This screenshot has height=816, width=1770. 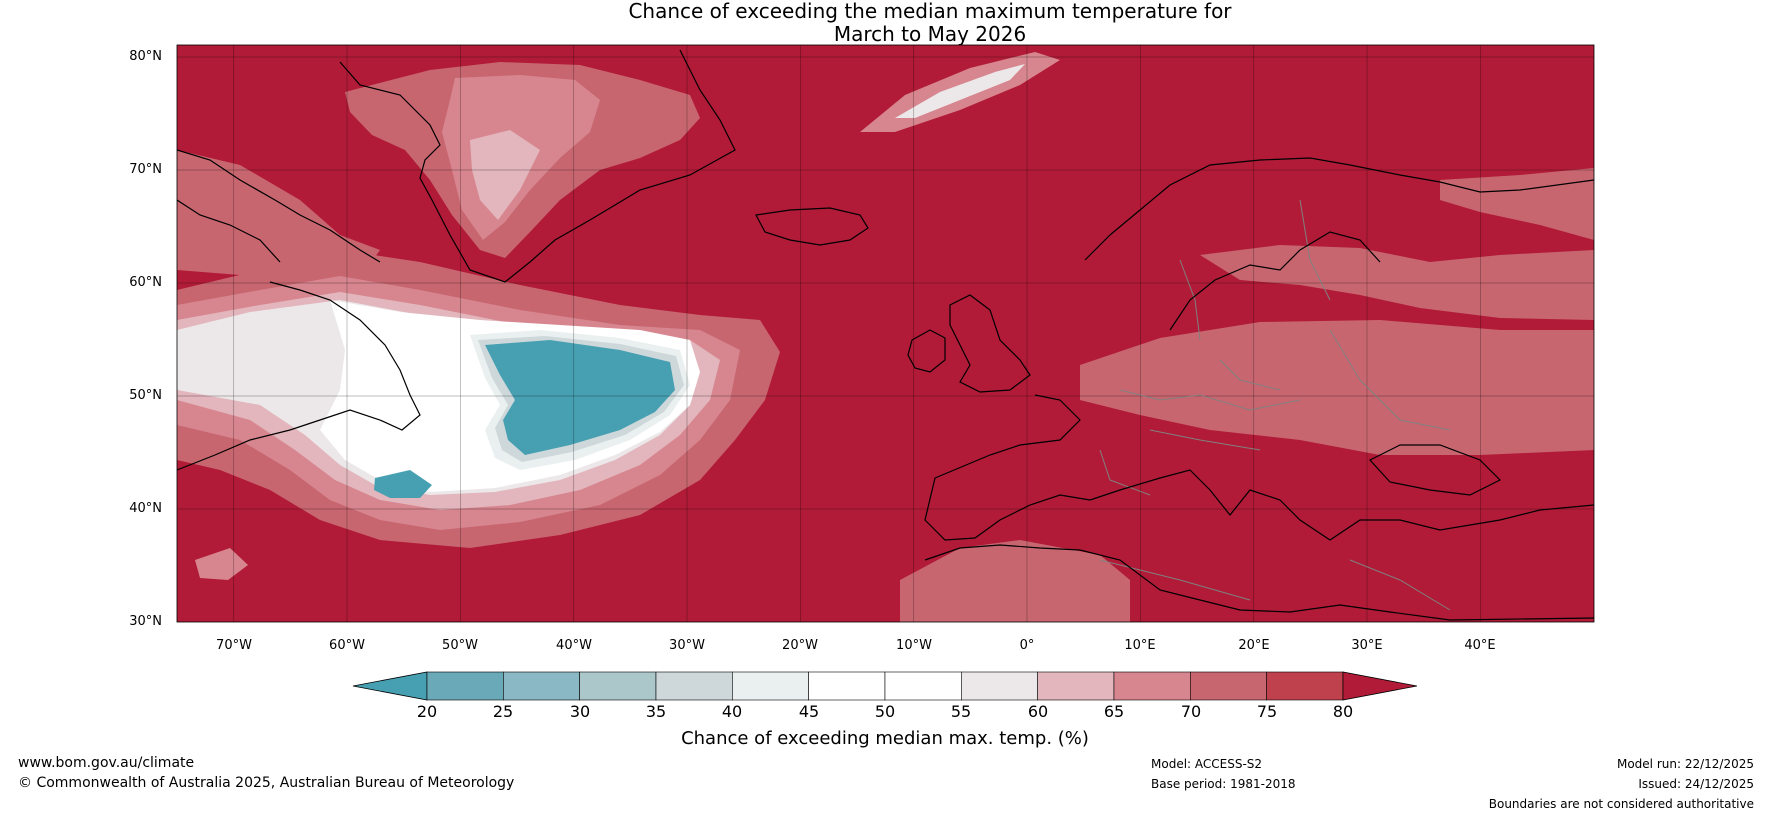 I want to click on lat-label-50n: 50°N, so click(x=145, y=395).